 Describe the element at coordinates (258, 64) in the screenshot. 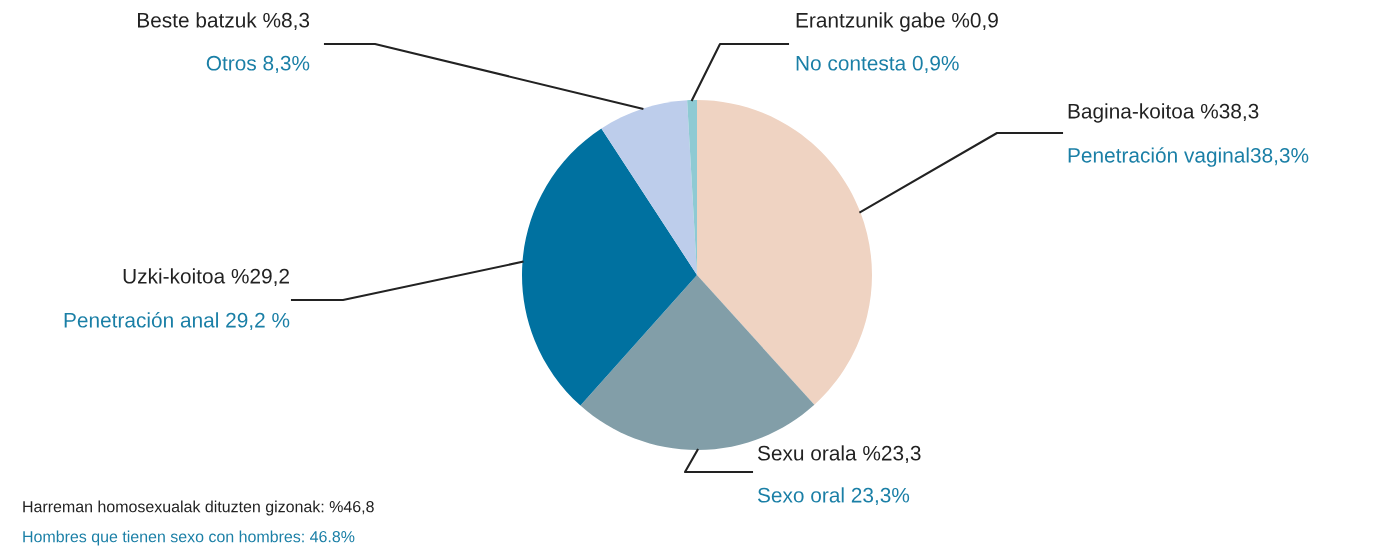

I see `data-label: Otros 8,3%` at that location.